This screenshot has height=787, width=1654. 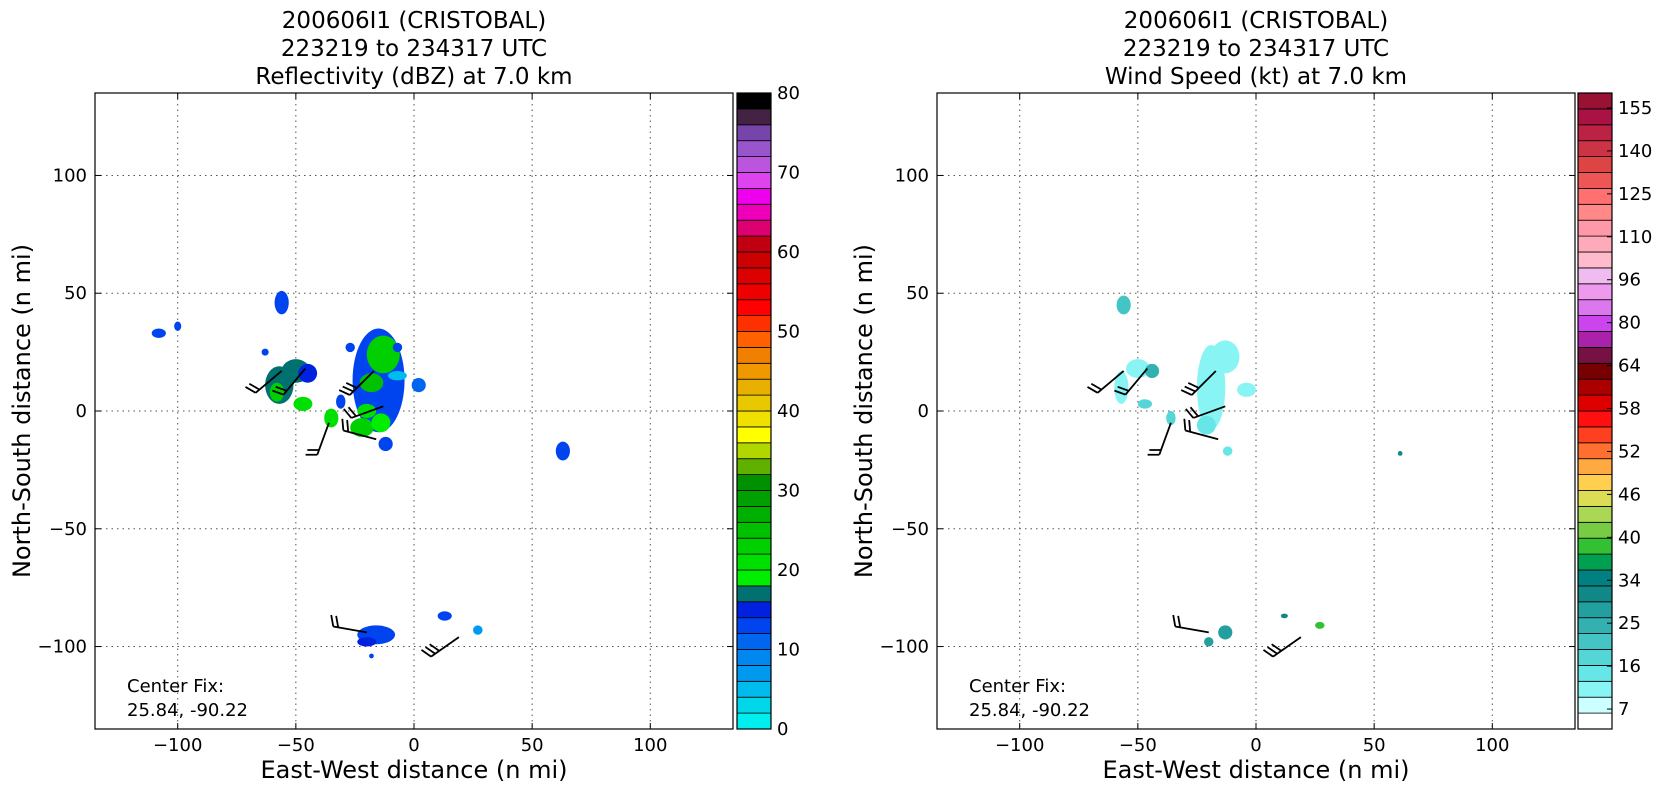 What do you see at coordinates (360, 474) in the screenshot?
I see `data-regions` at bounding box center [360, 474].